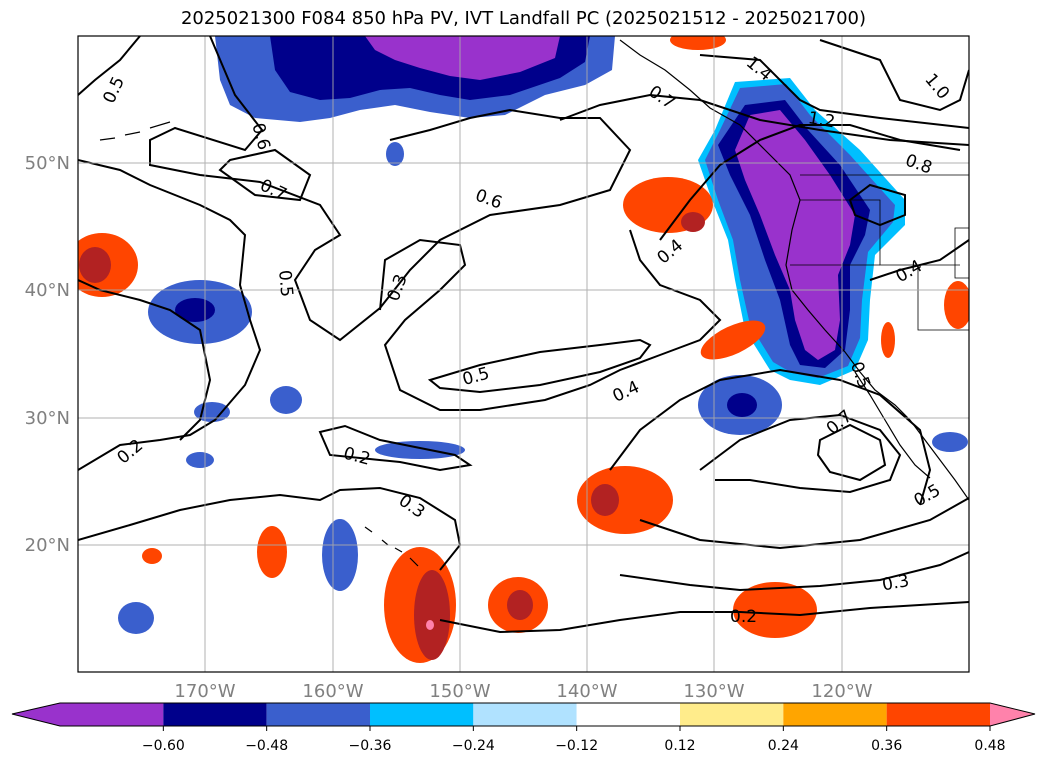 The height and width of the screenshot is (765, 1047). Describe the element at coordinates (821, 120) in the screenshot. I see `contour-label: 1.2` at that location.